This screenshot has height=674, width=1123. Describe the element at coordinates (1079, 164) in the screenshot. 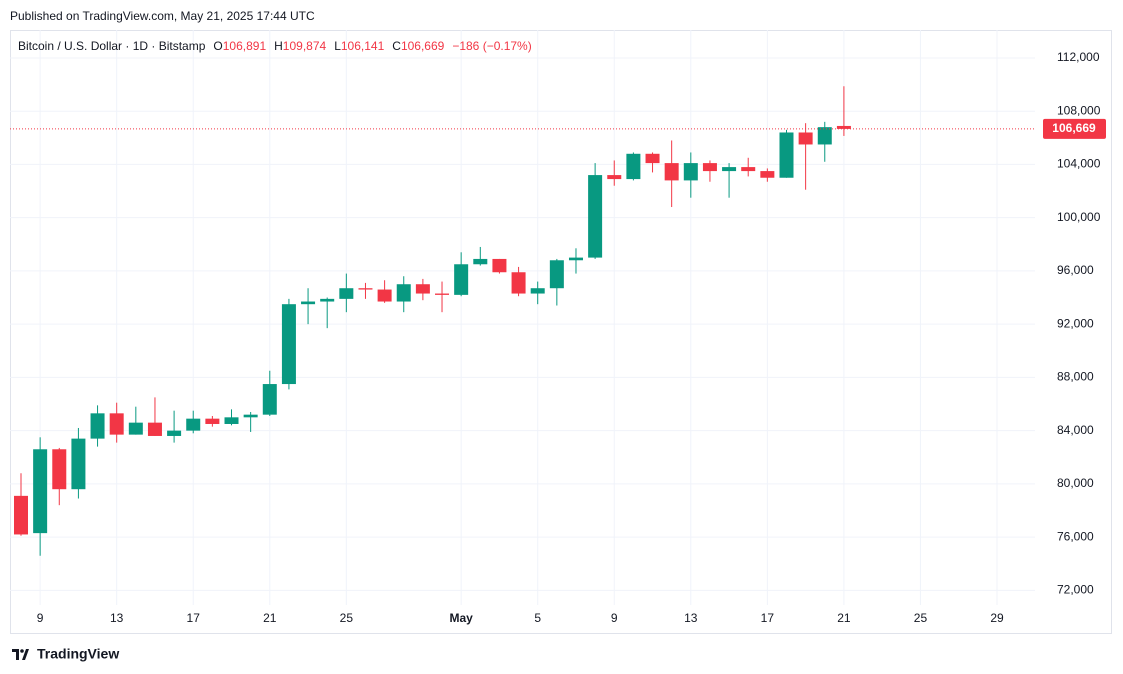

I see `y-tick-label: 104,000` at that location.